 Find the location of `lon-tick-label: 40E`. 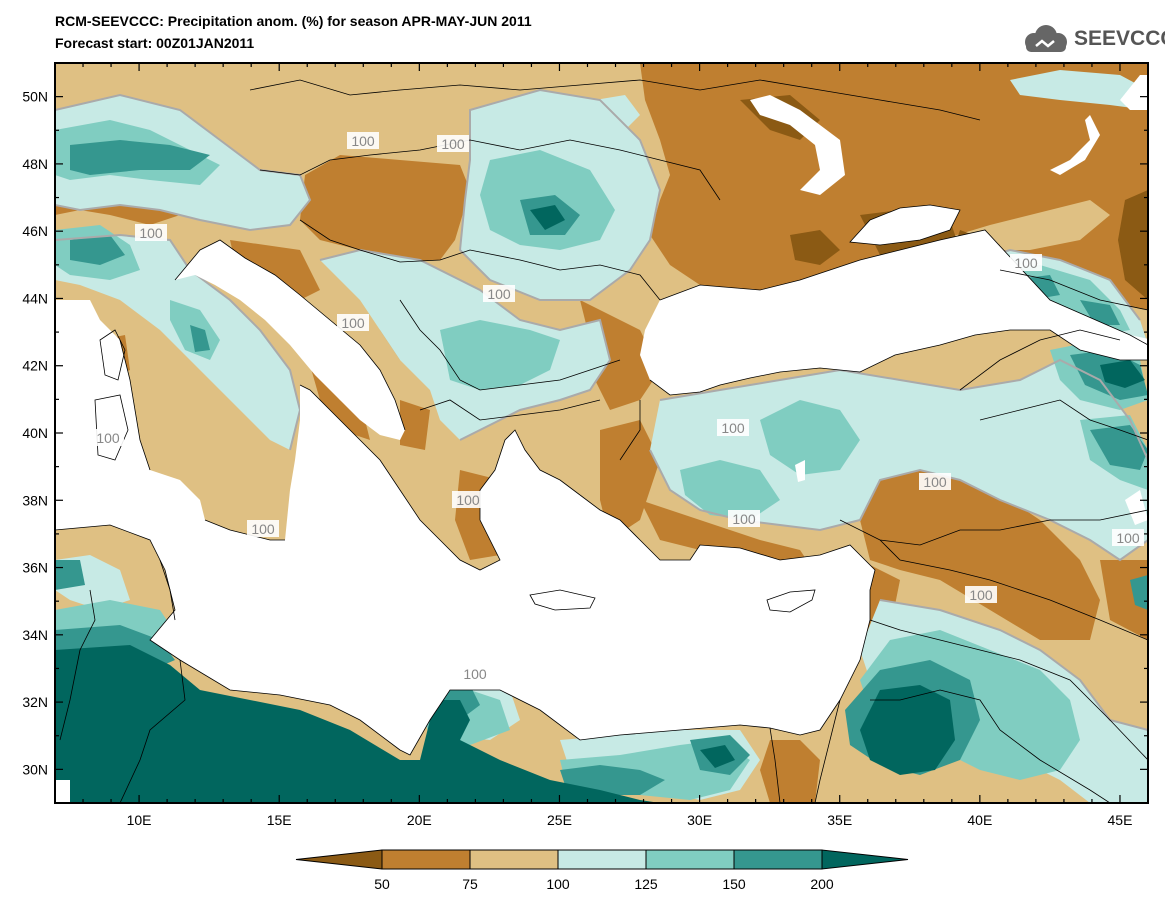

lon-tick-label: 40E is located at coordinates (979, 820).